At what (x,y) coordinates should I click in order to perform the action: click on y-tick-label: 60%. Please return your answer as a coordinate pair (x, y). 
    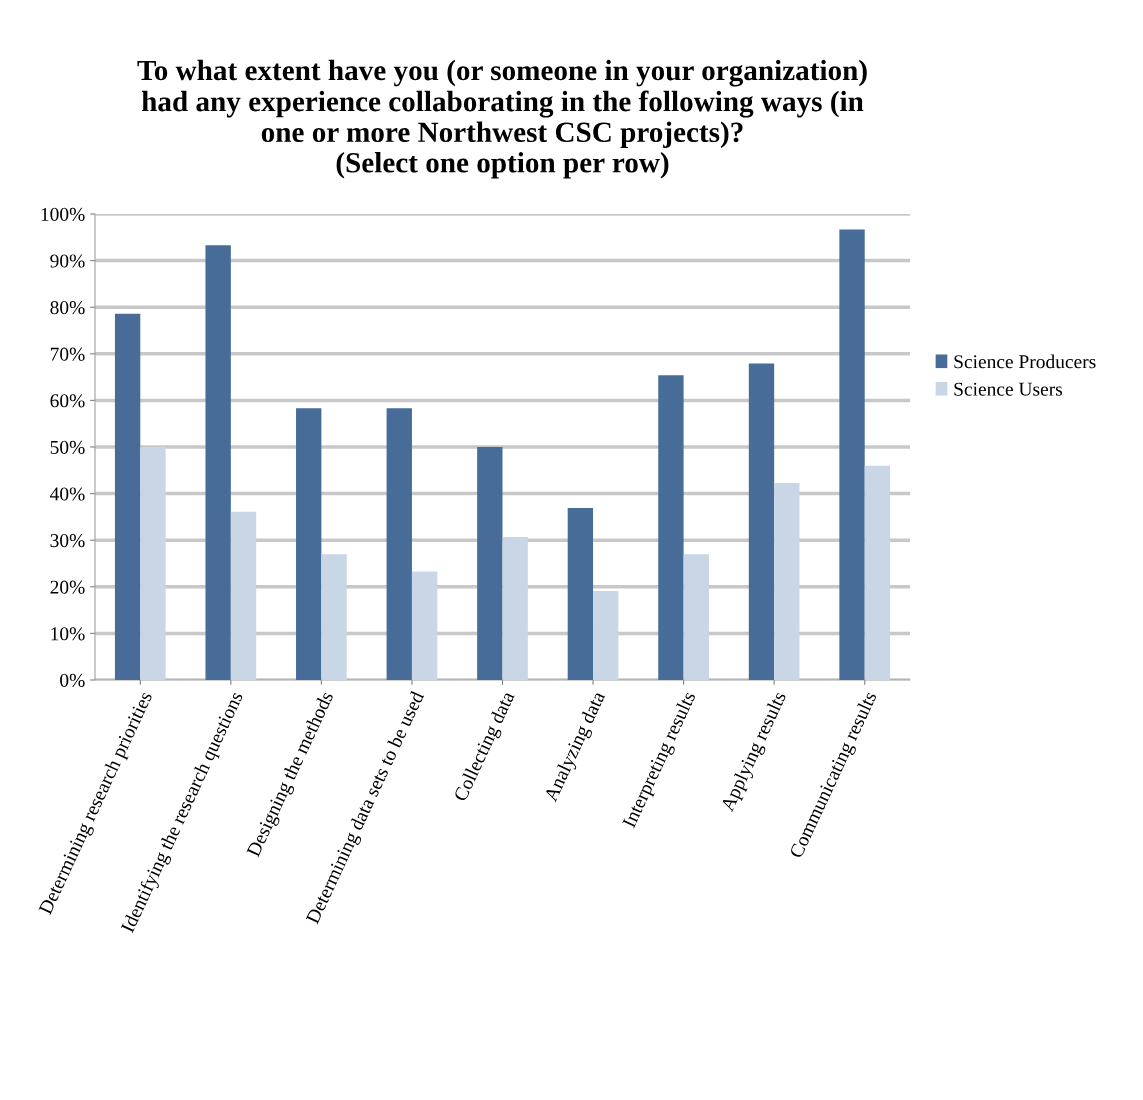
    Looking at the image, I should click on (67, 401).